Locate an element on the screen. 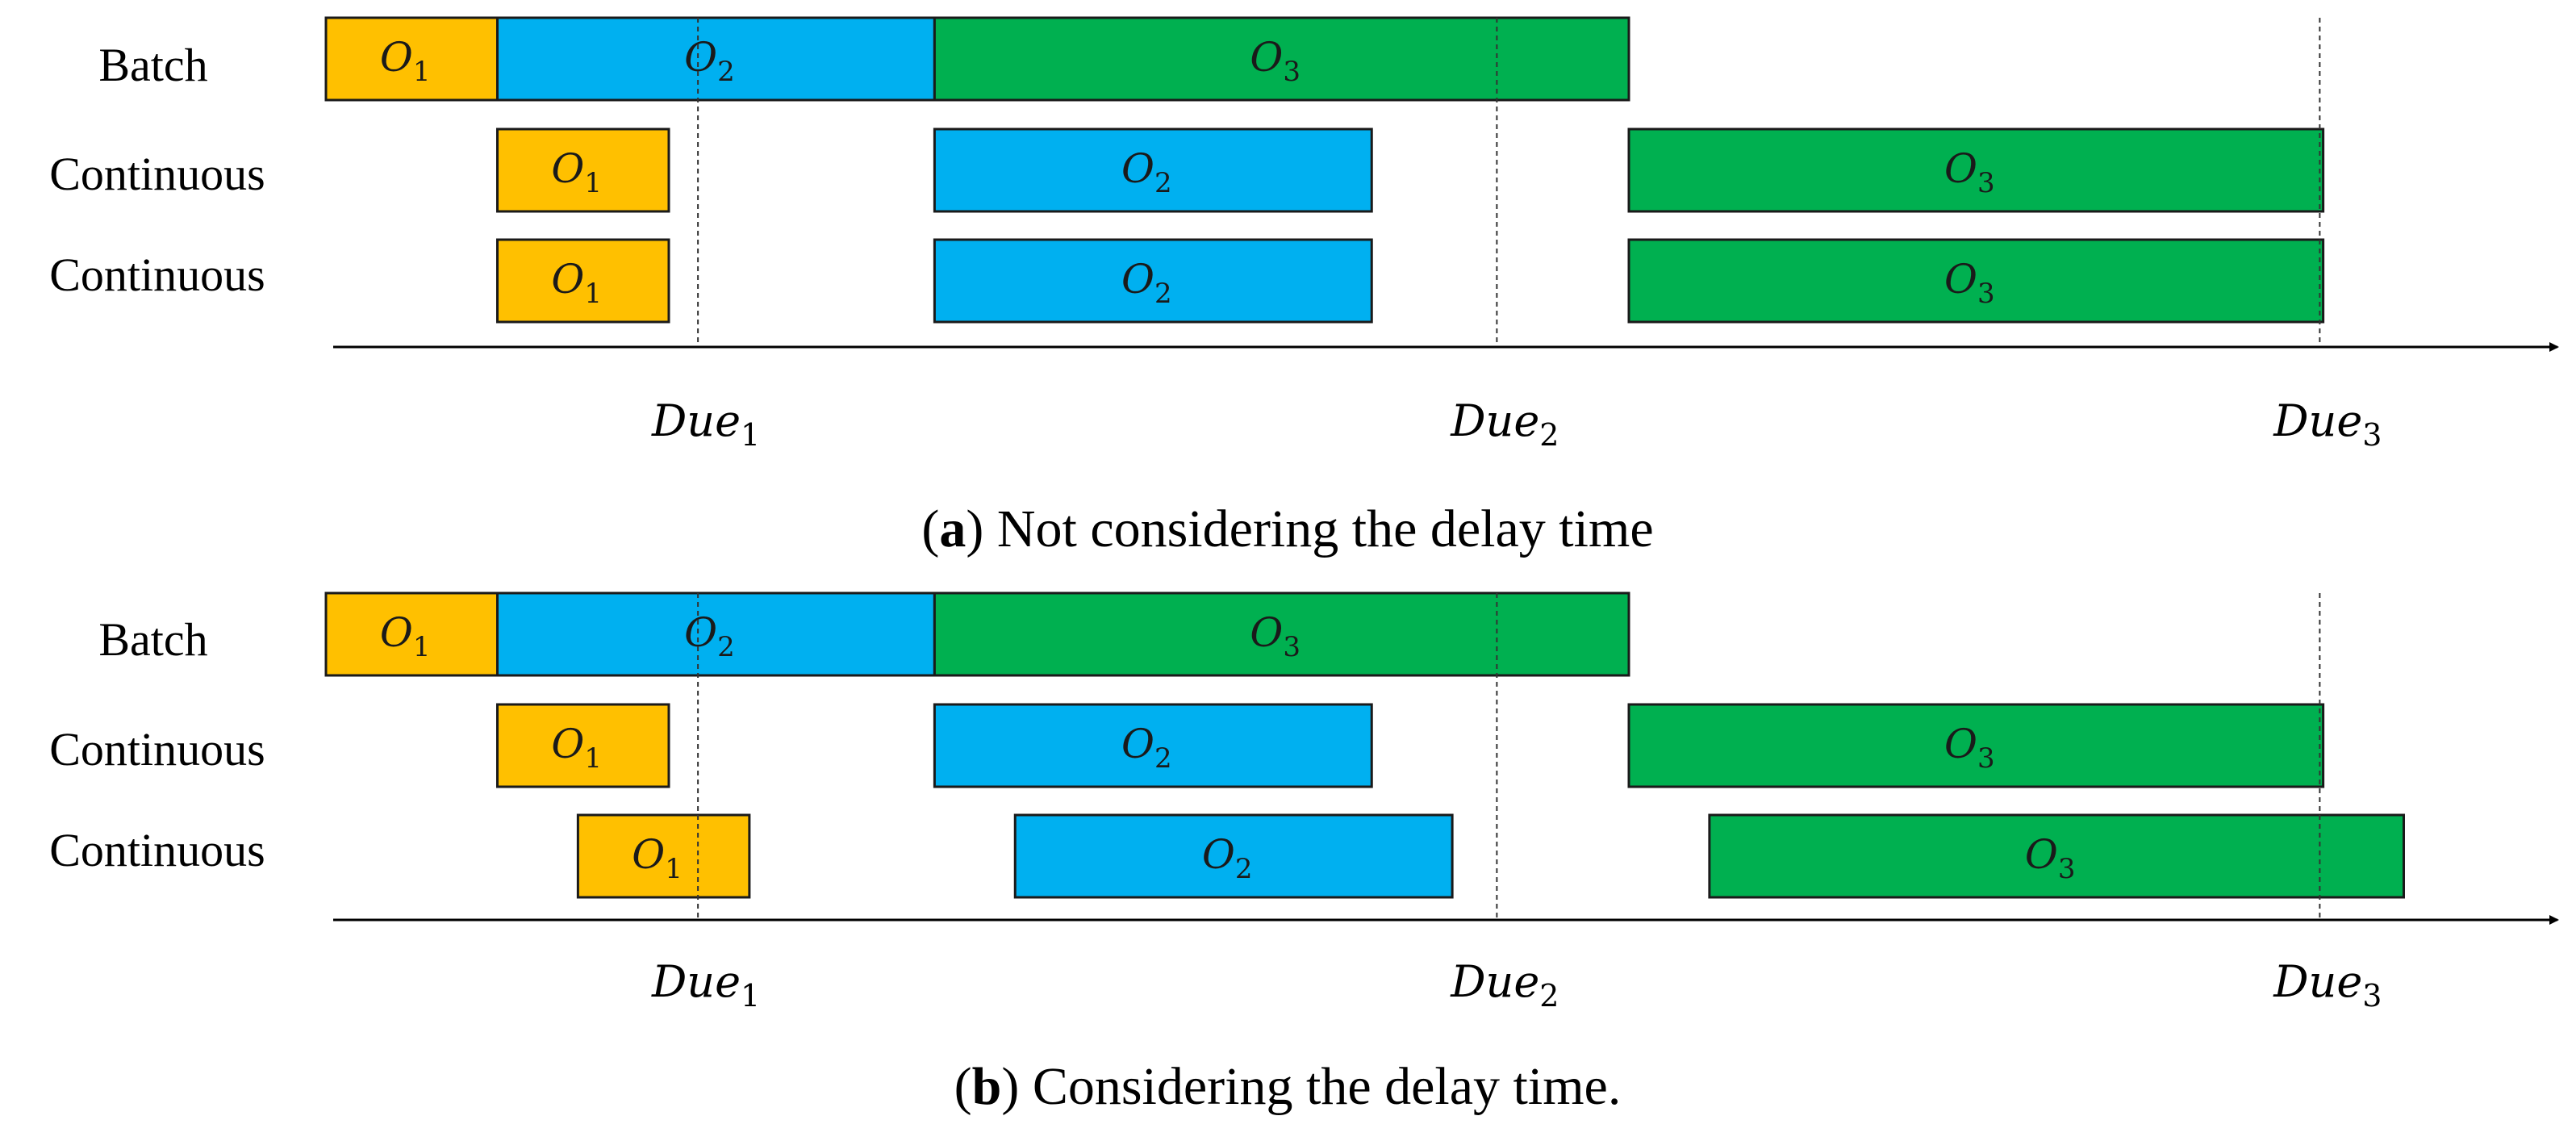 The width and height of the screenshot is (2576, 1141). caption: (a) Not considering the delay time is located at coordinates (1287, 528).